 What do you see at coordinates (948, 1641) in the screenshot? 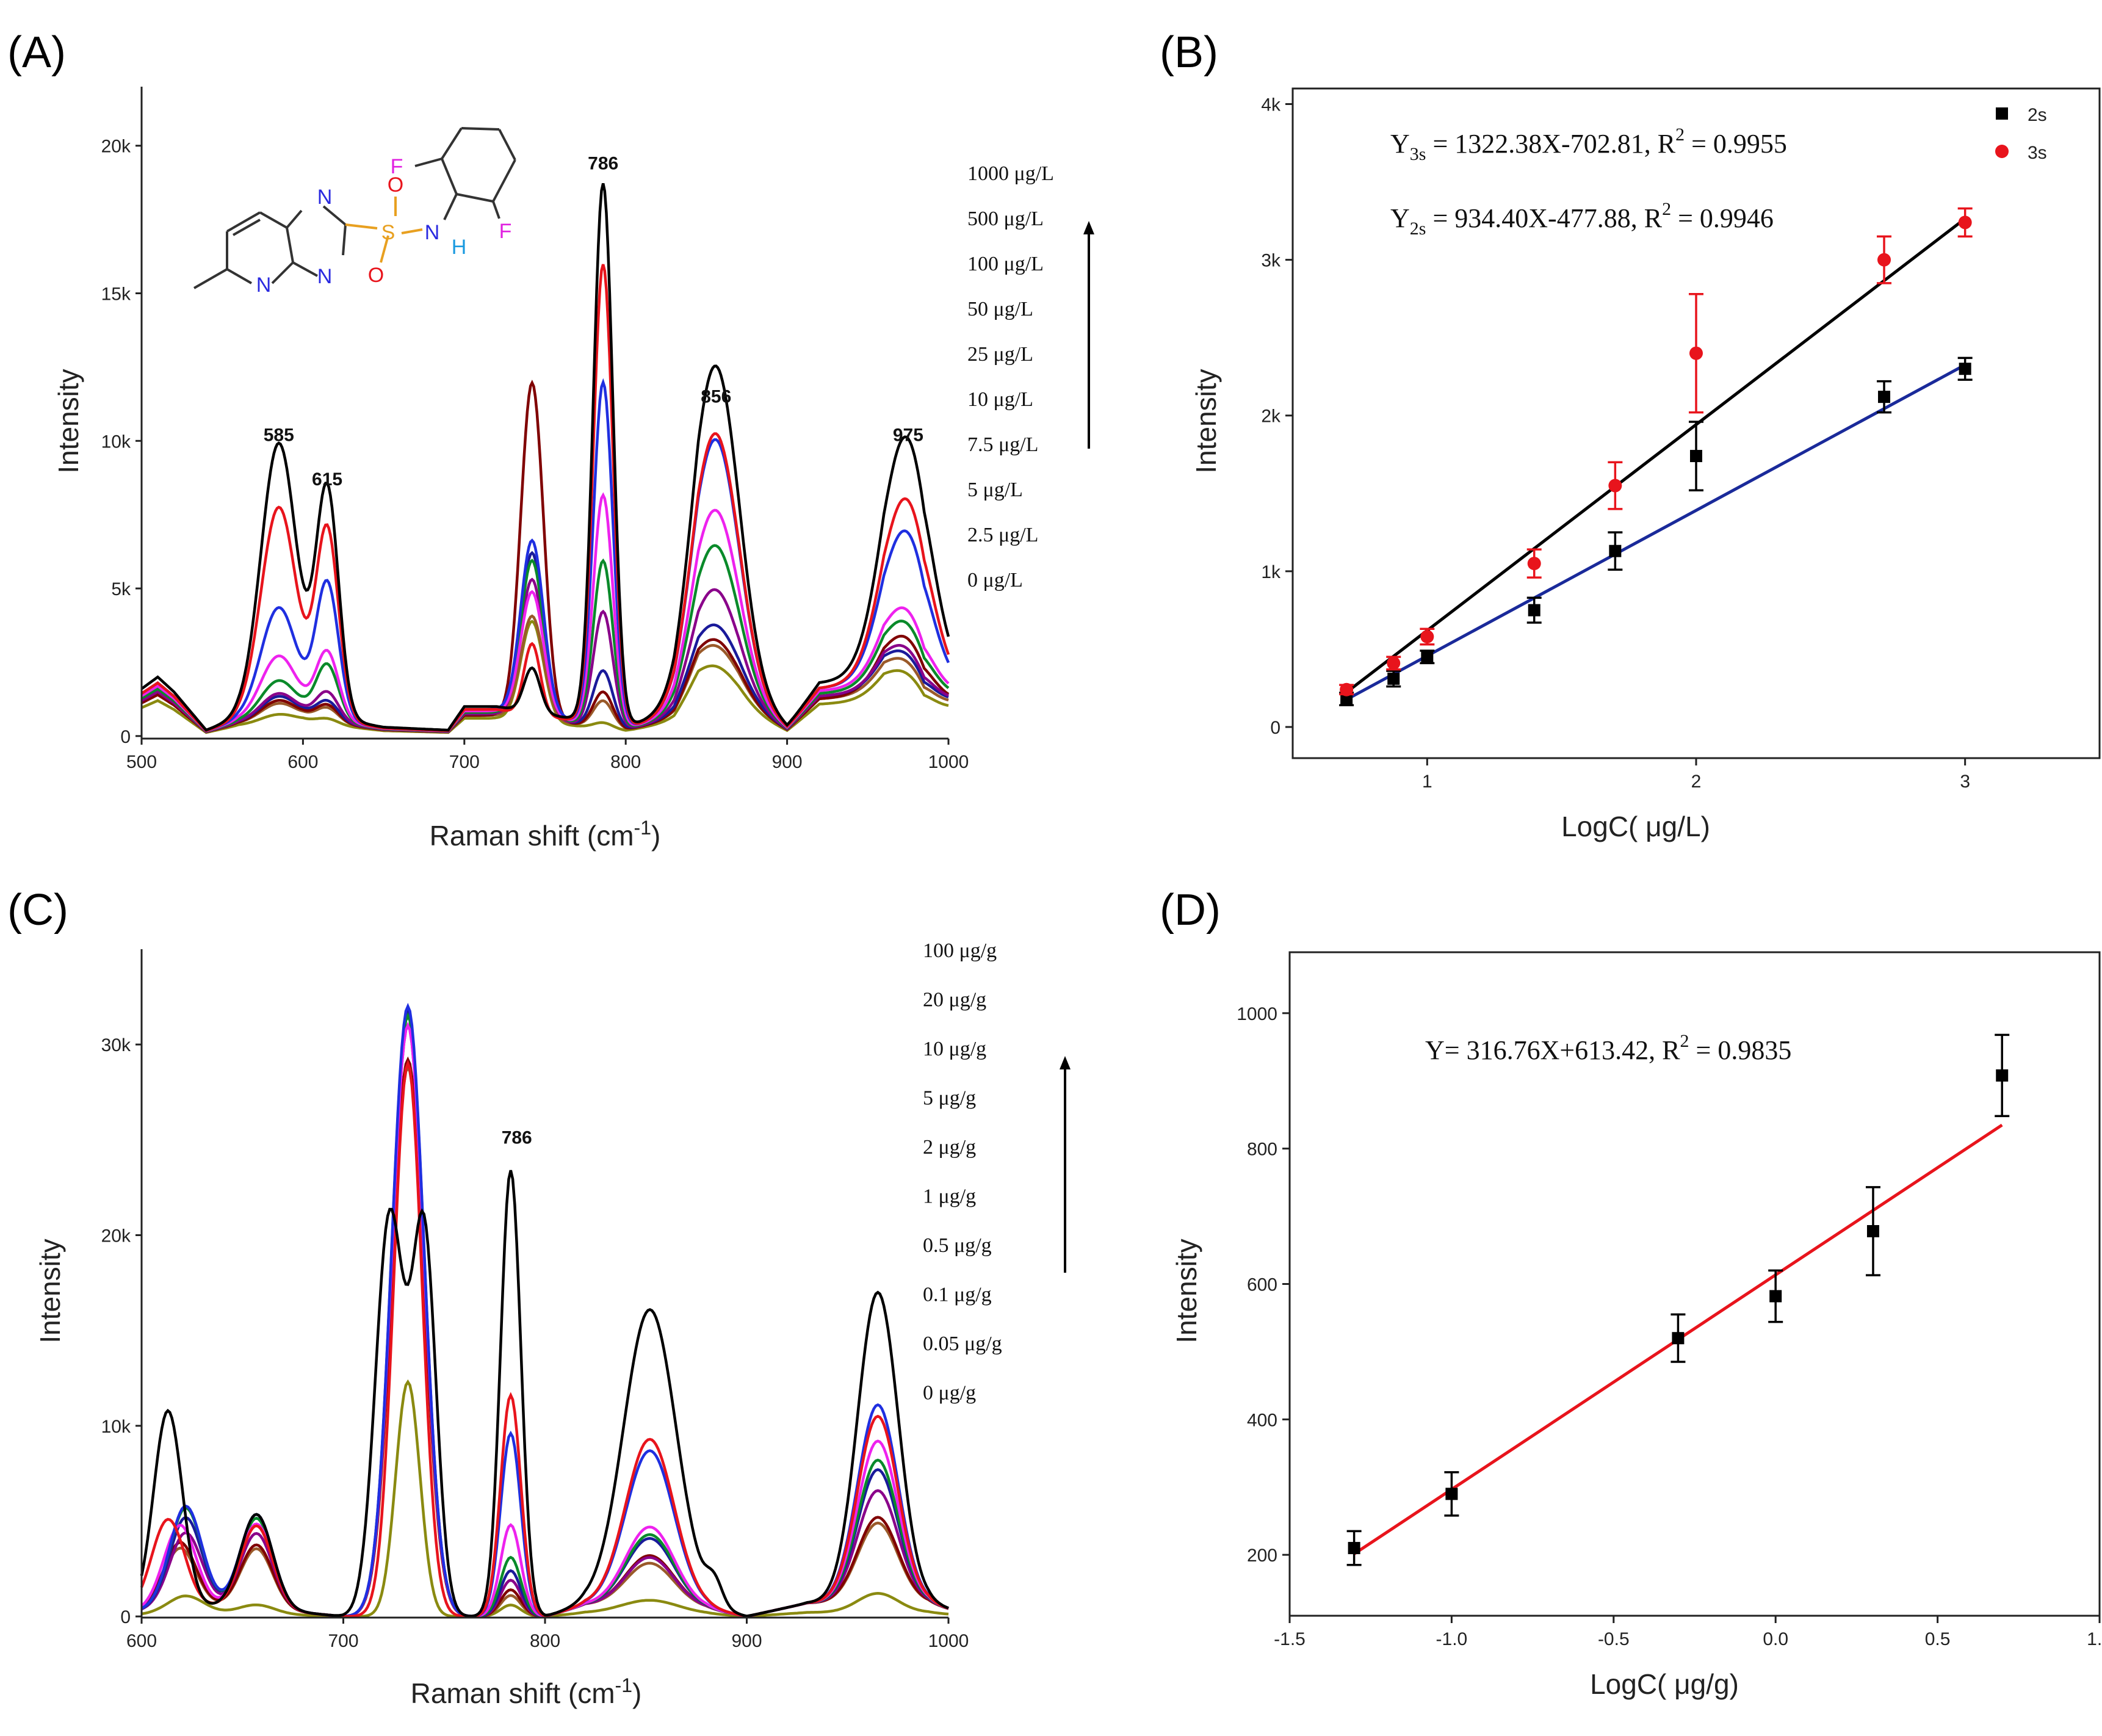
I see `x-tick-label-4: 1000` at bounding box center [948, 1641].